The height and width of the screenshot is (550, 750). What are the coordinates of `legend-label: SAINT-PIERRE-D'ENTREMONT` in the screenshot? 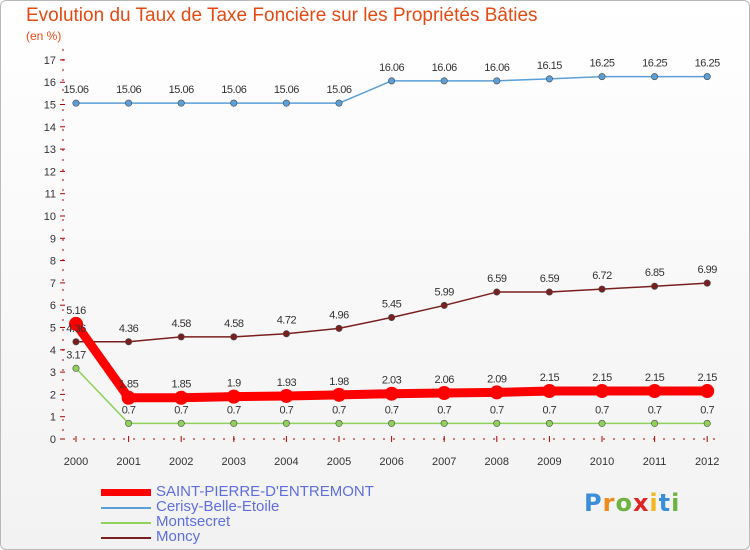 It's located at (265, 491).